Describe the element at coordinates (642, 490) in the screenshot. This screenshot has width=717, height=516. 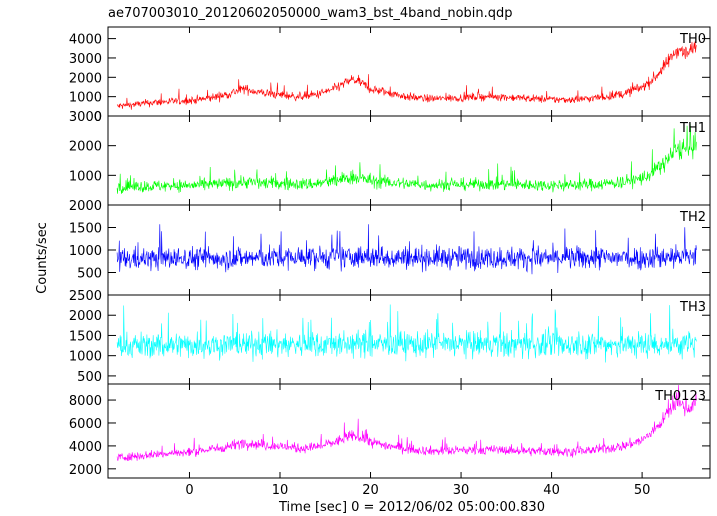
I see `x-tick-label: 50` at that location.